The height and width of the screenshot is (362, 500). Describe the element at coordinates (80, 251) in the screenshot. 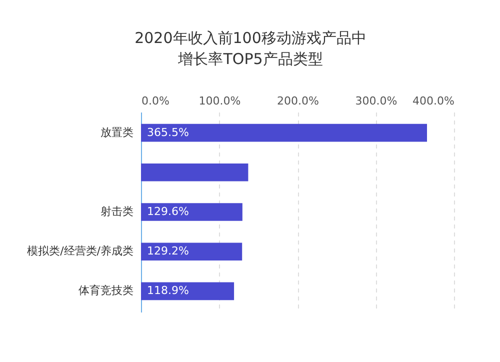

I see `y-tick-label: 模拟类/经营类/养成类` at that location.